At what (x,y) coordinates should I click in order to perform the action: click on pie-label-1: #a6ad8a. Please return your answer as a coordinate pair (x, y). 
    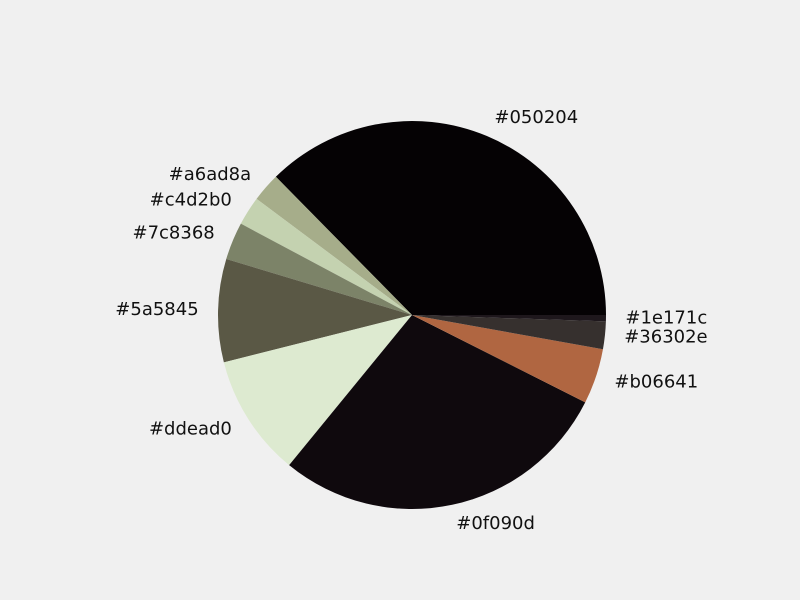
    Looking at the image, I should click on (210, 174).